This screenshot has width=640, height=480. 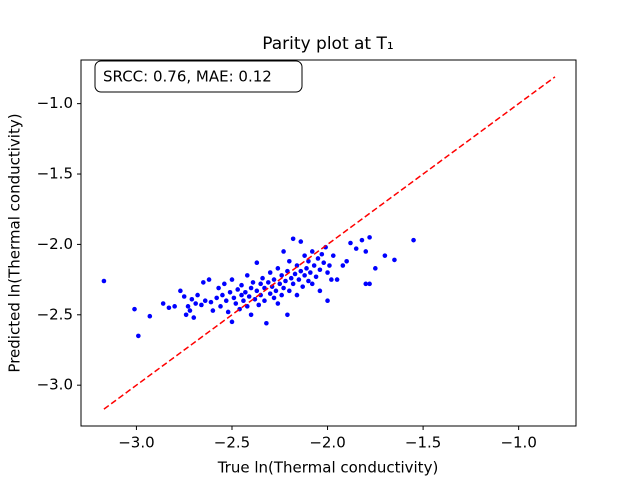 I want to click on x-tick-label: −2.5, so click(x=232, y=443).